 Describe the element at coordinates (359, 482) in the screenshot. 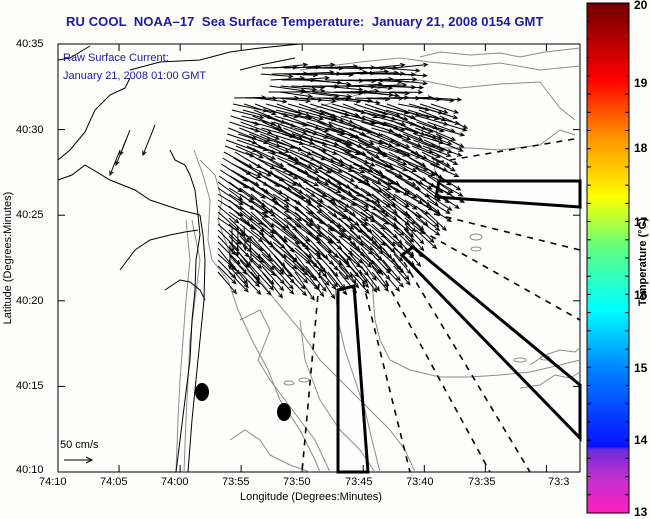

I see `x-tick-label: 73:45` at that location.